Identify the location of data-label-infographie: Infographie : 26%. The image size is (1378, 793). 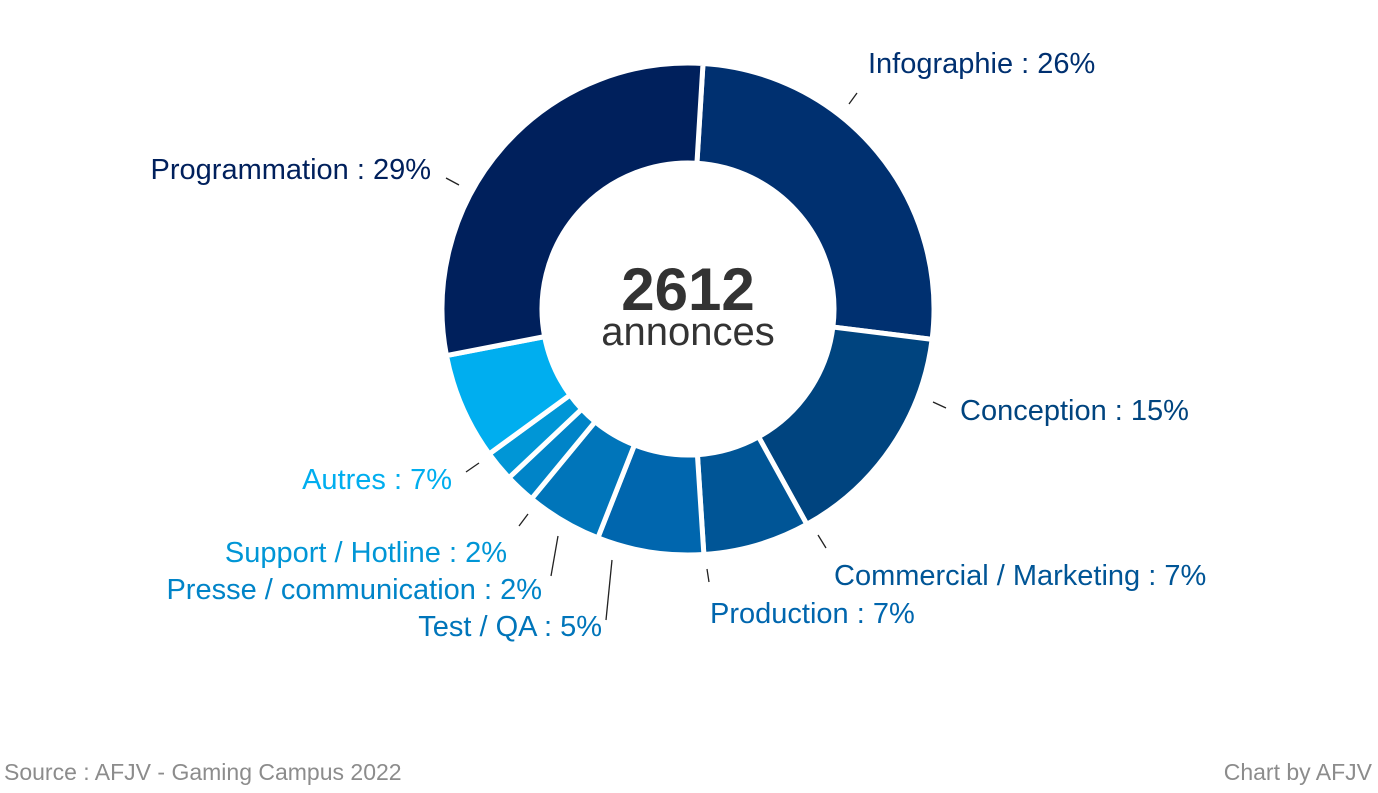
(981, 64).